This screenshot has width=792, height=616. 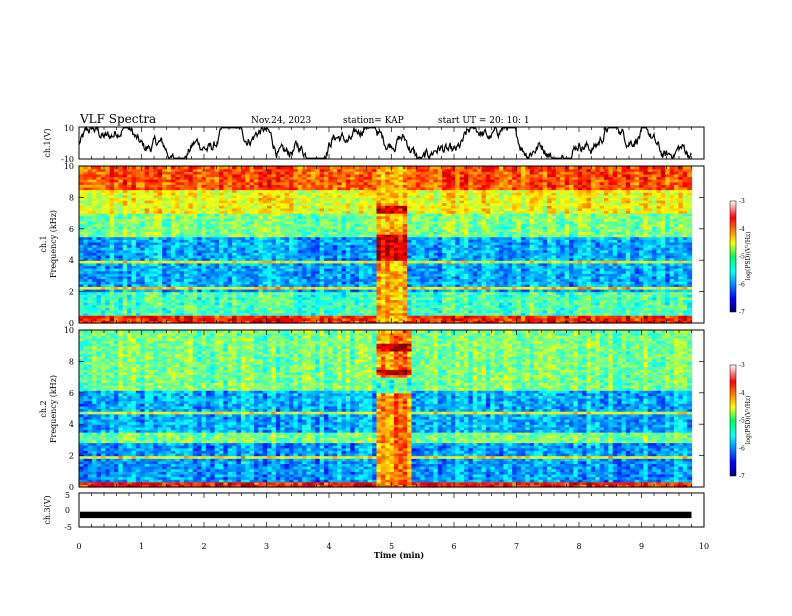 I want to click on figure-title: VLF Spectra, so click(x=117, y=119).